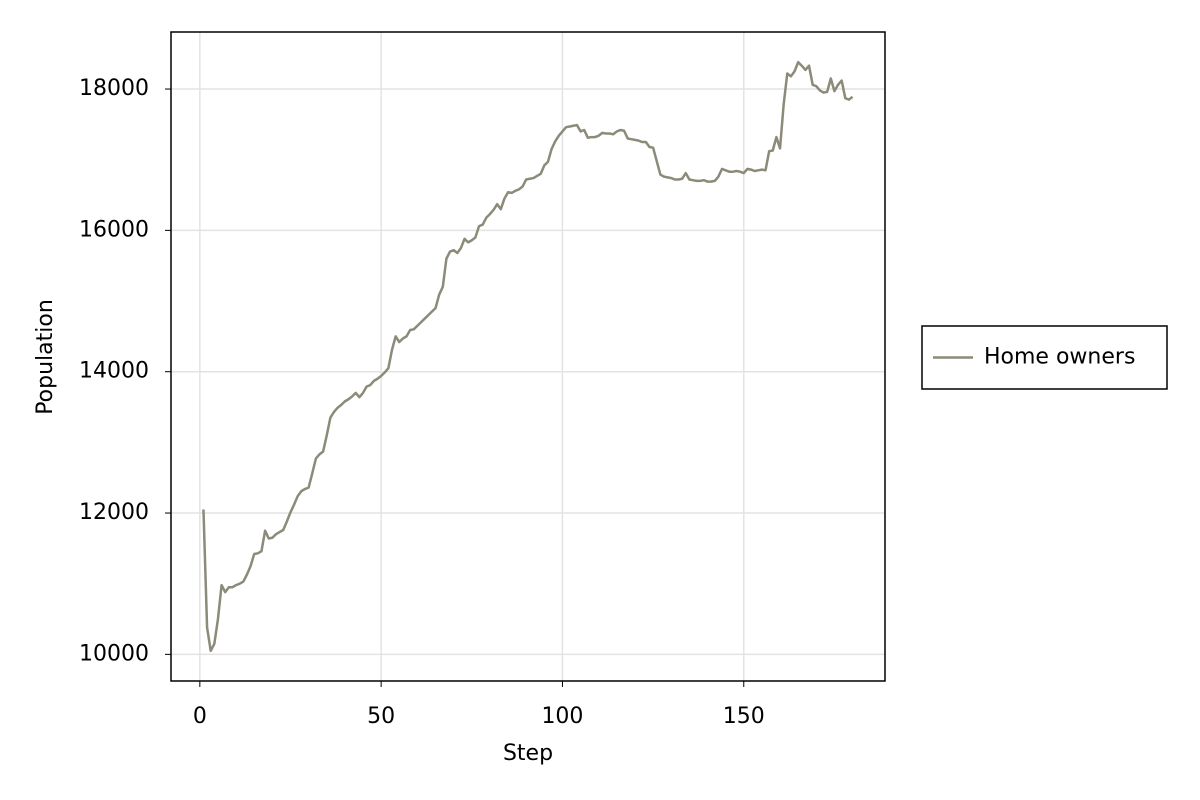 Image resolution: width=1200 pixels, height=800 pixels. I want to click on x-tick-label: 0, so click(200, 716).